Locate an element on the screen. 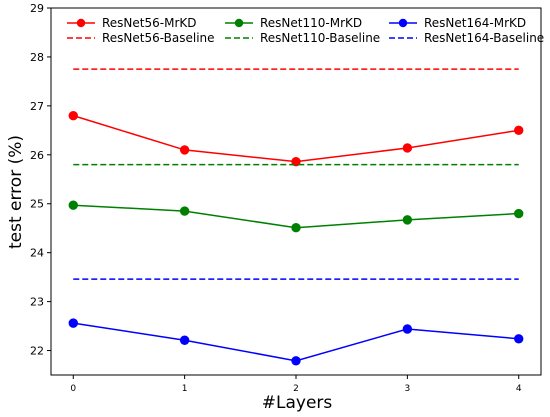 The height and width of the screenshot is (417, 550). y-tick-label: 22 is located at coordinates (37, 351).